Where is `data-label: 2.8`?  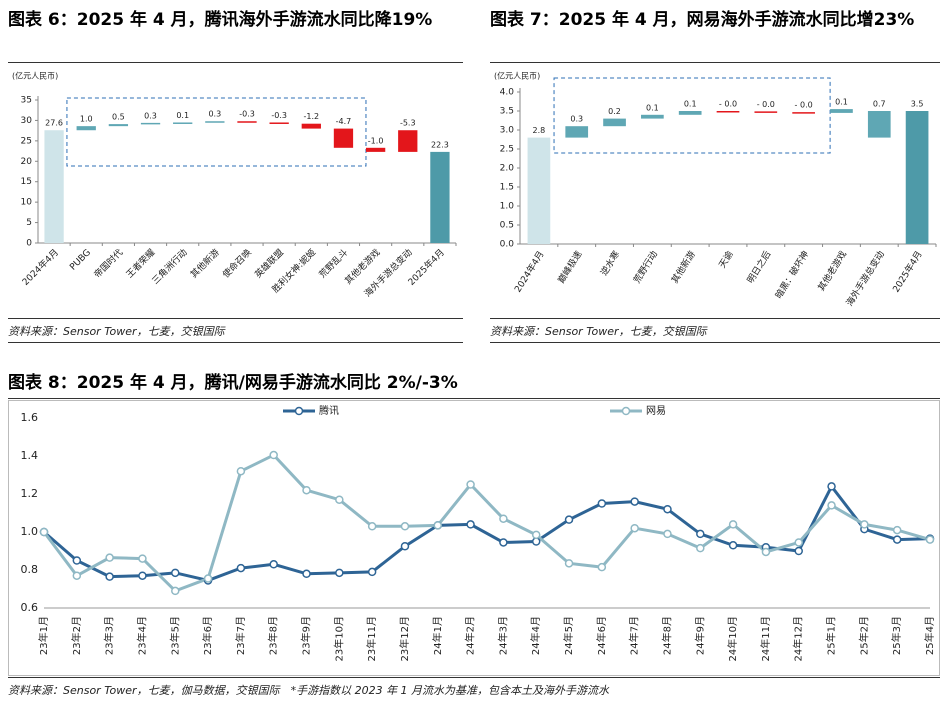 data-label: 2.8 is located at coordinates (539, 130).